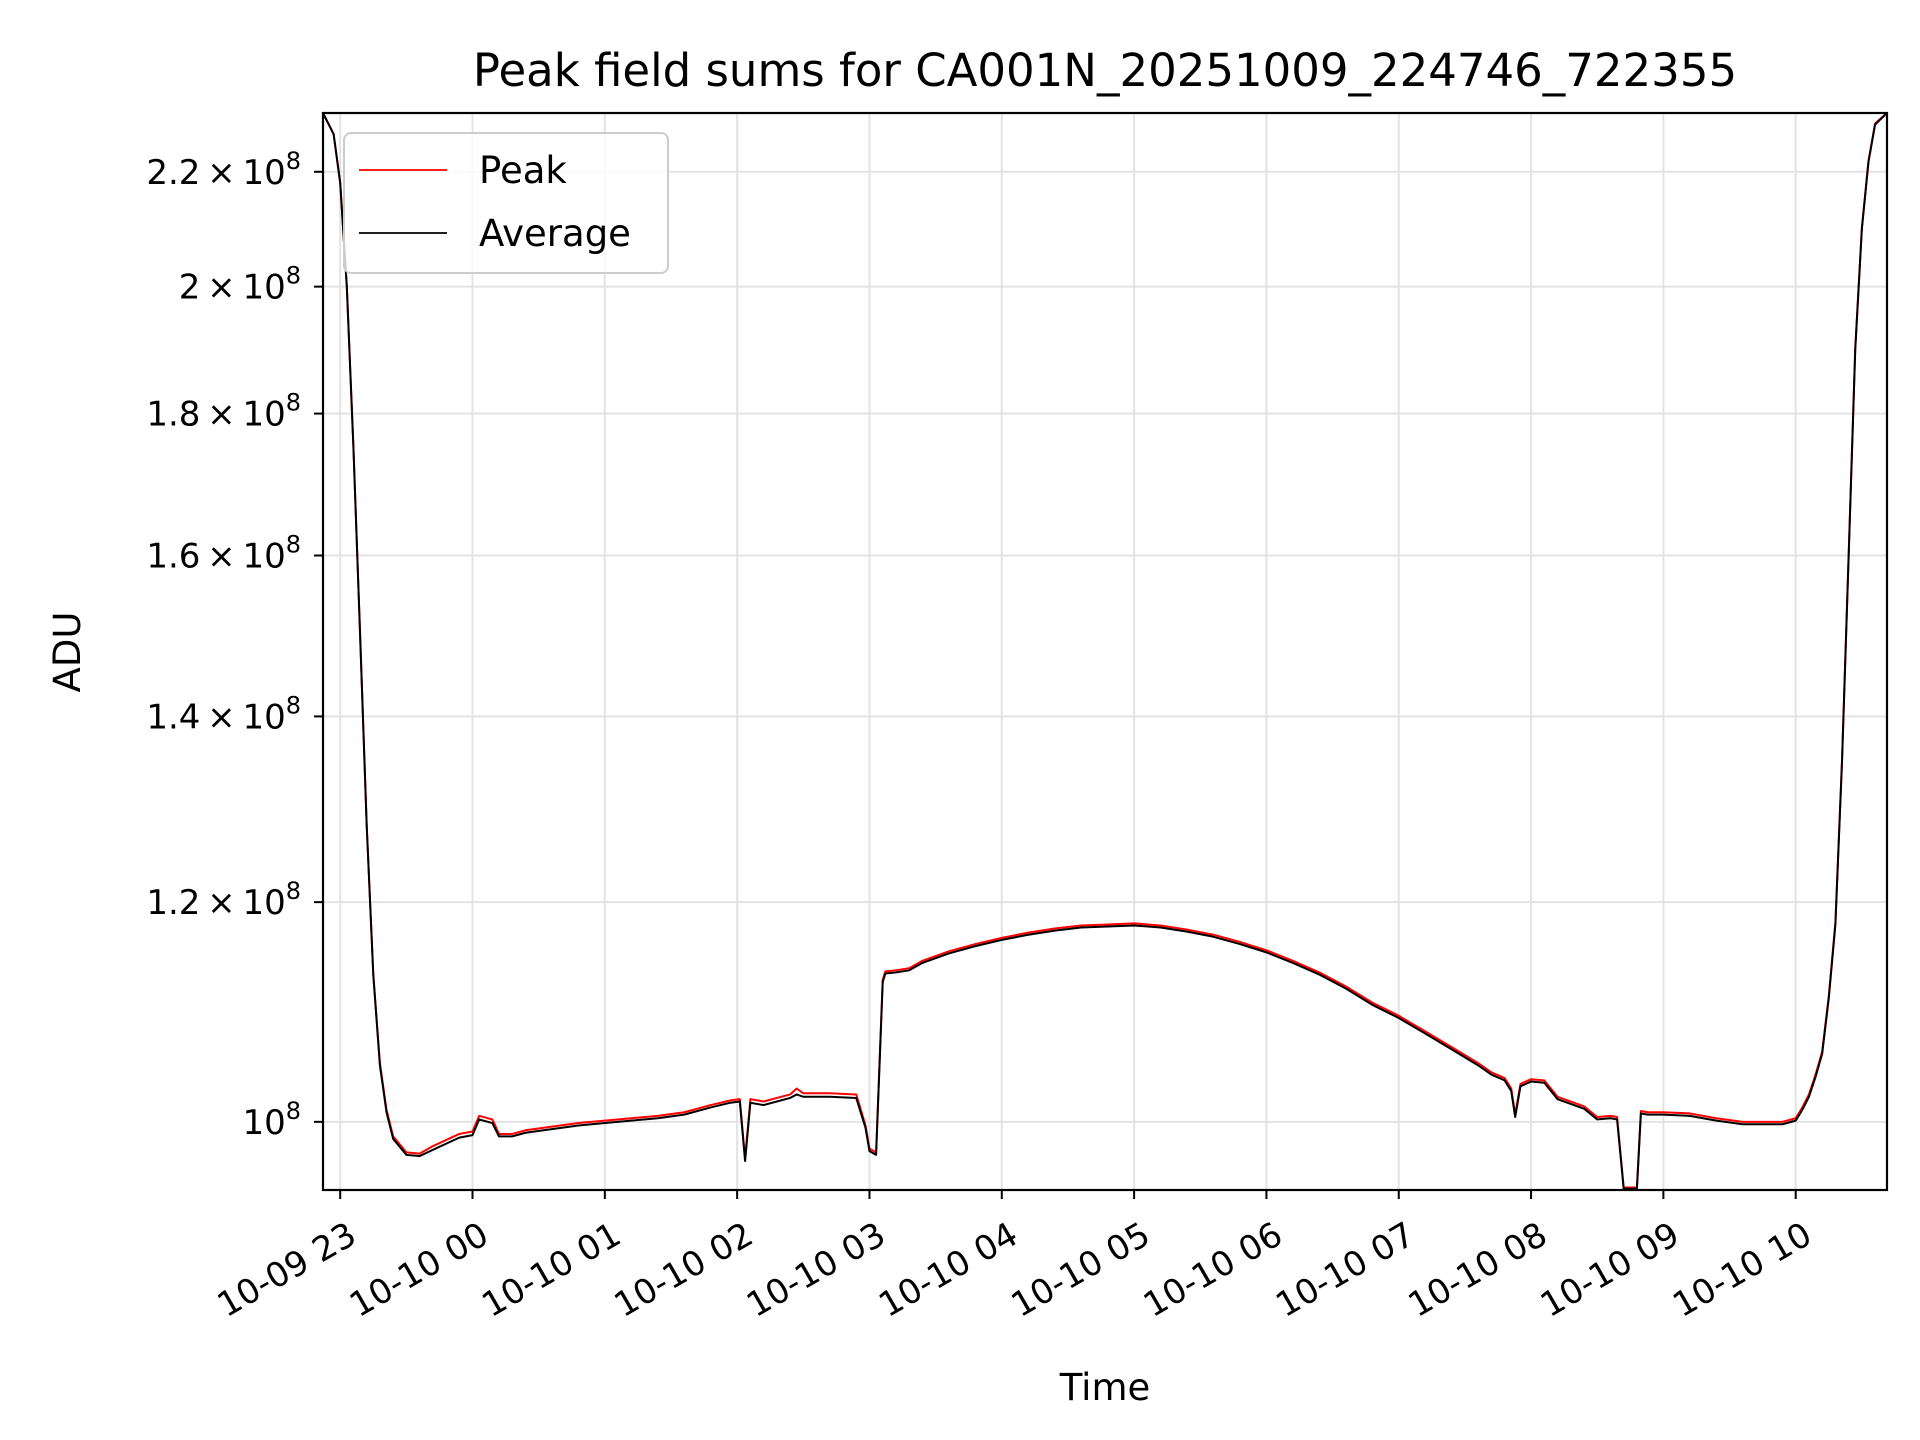 The height and width of the screenshot is (1440, 1920). Describe the element at coordinates (223, 554) in the screenshot. I see `y-tick-label: 1.6 × 108` at that location.